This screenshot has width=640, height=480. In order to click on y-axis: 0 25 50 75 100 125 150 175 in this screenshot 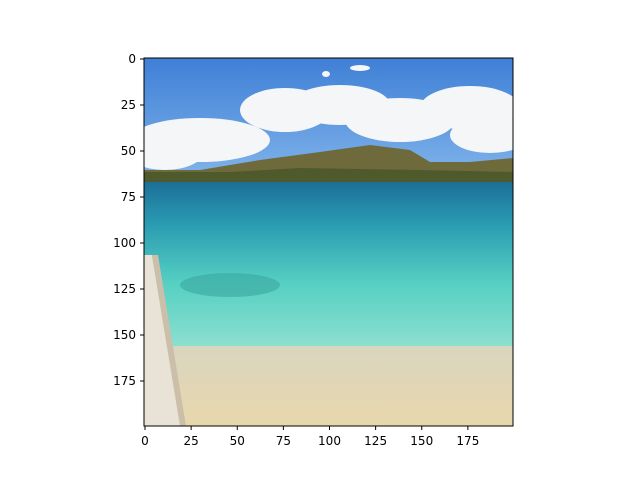, I will do `click(128, 220)`.